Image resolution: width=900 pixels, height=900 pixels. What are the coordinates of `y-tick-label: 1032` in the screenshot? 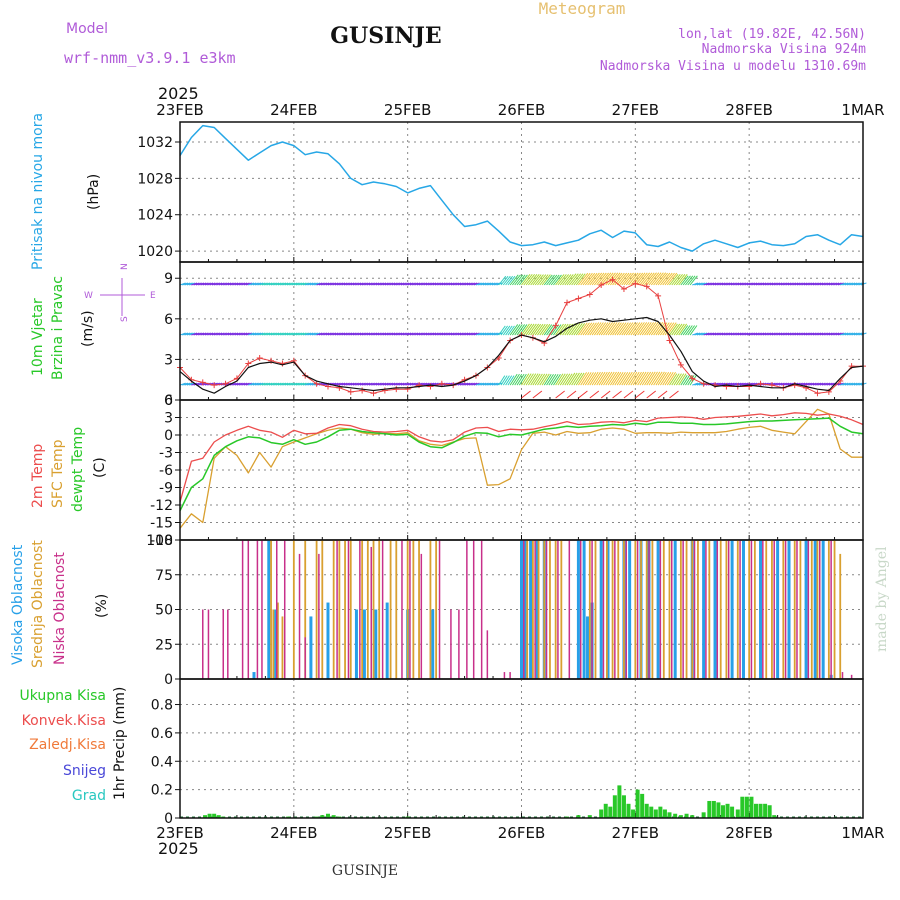 It's located at (155, 143).